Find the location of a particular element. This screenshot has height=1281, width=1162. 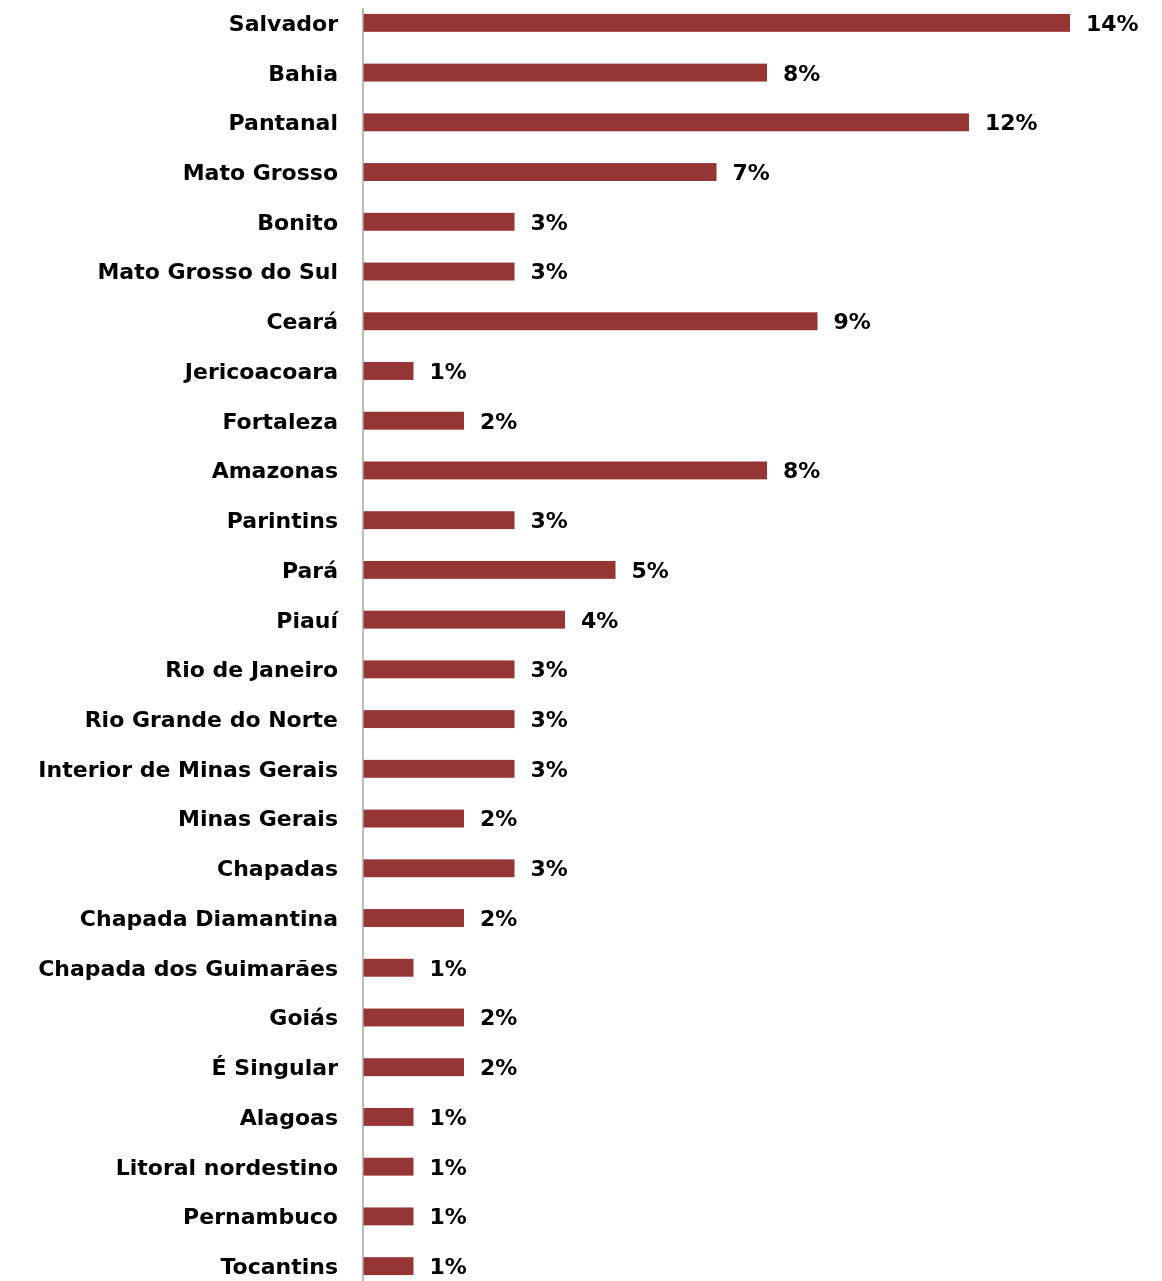

y-tick-label: Bahia is located at coordinates (303, 73).